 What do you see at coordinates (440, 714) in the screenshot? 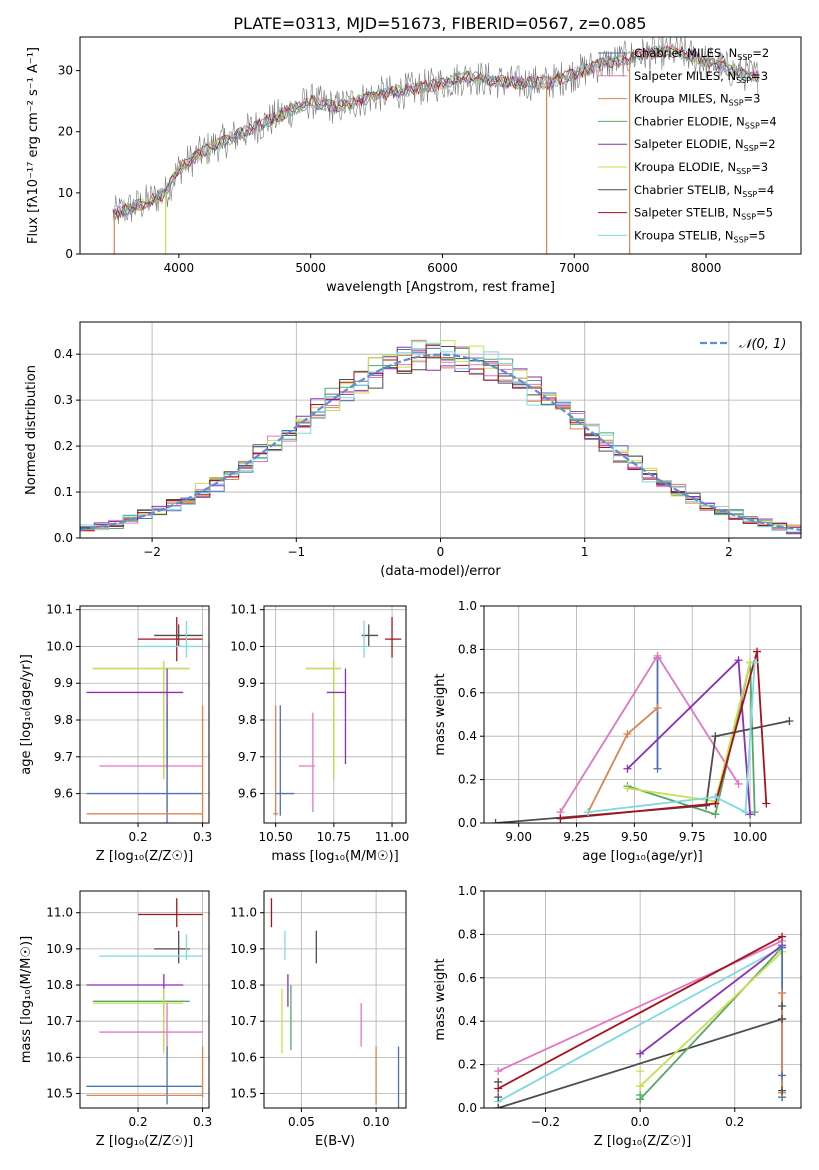
I see `y-axis-label: mass weight` at bounding box center [440, 714].